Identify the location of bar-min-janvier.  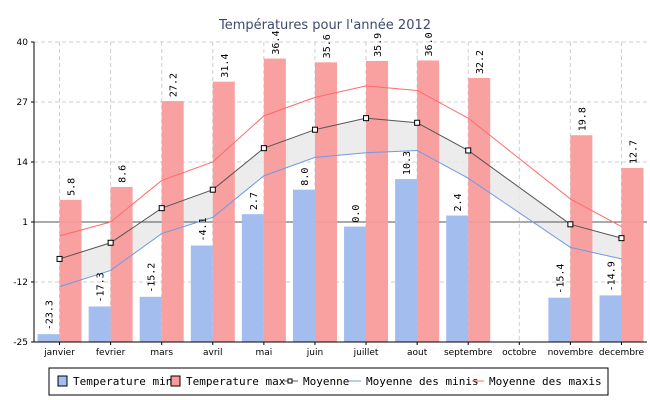
(48, 338).